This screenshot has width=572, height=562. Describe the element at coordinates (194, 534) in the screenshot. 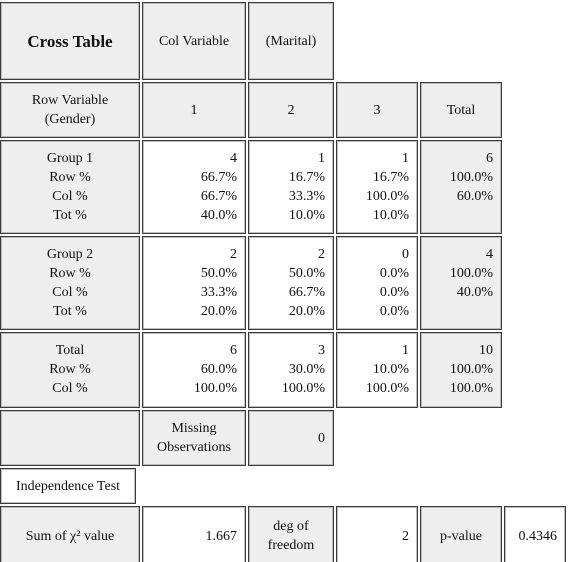

I see `chi-square-value: 1.667` at that location.